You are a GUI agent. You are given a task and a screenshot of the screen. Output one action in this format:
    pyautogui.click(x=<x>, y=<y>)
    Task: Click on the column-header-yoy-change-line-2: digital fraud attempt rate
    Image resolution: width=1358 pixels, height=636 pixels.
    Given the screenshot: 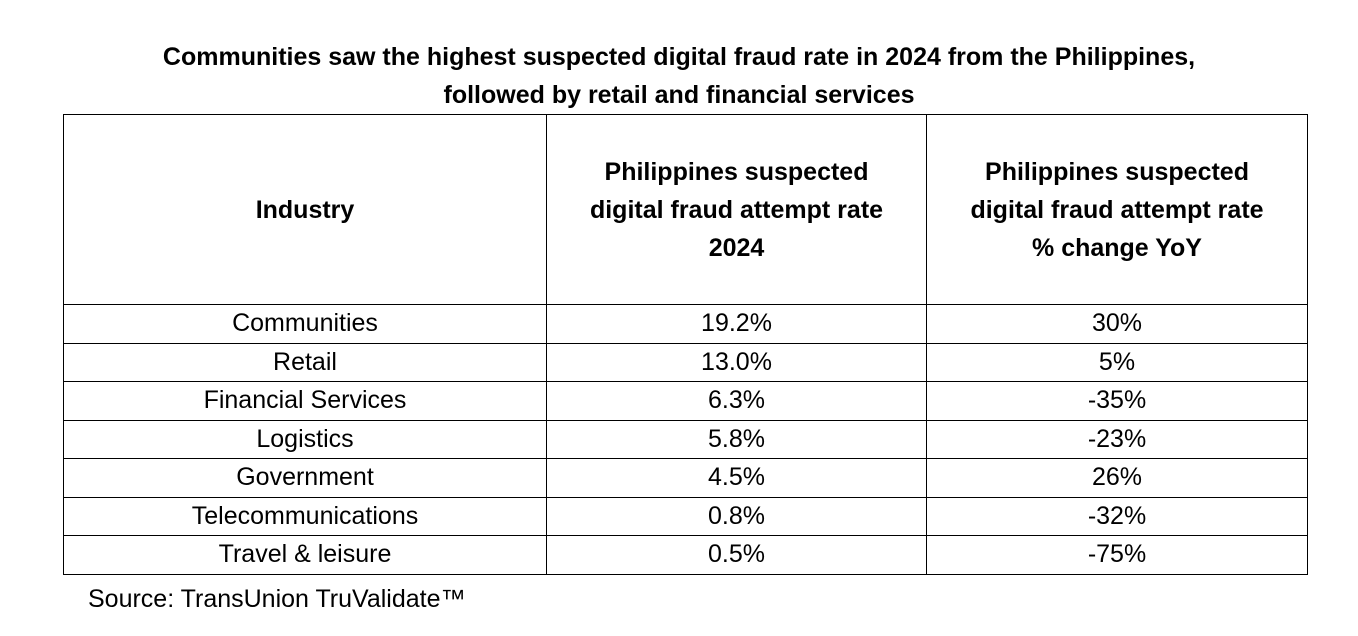 What is the action you would take?
    pyautogui.click(x=1117, y=209)
    